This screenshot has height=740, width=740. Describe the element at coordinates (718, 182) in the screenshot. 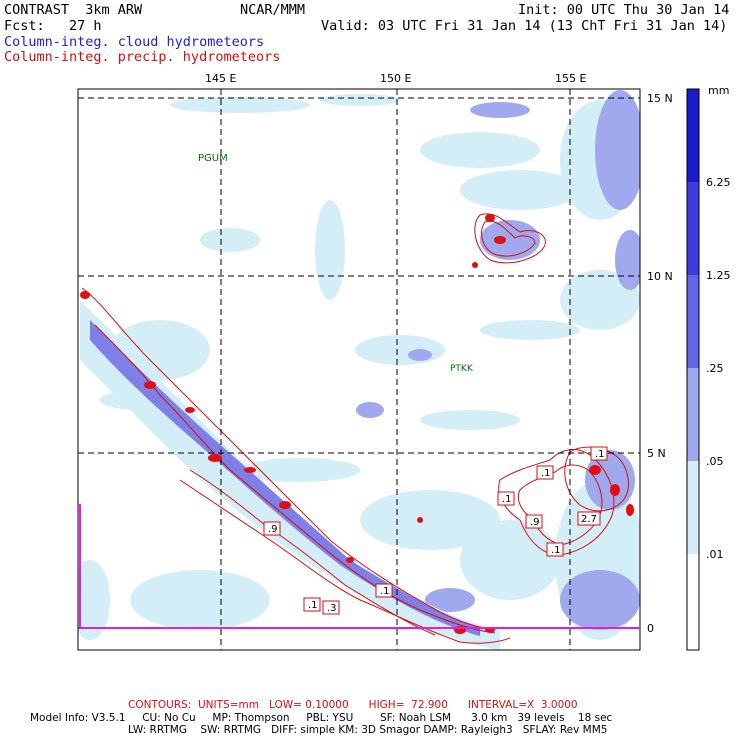

I see `colorbar-level-label: 6.25` at that location.